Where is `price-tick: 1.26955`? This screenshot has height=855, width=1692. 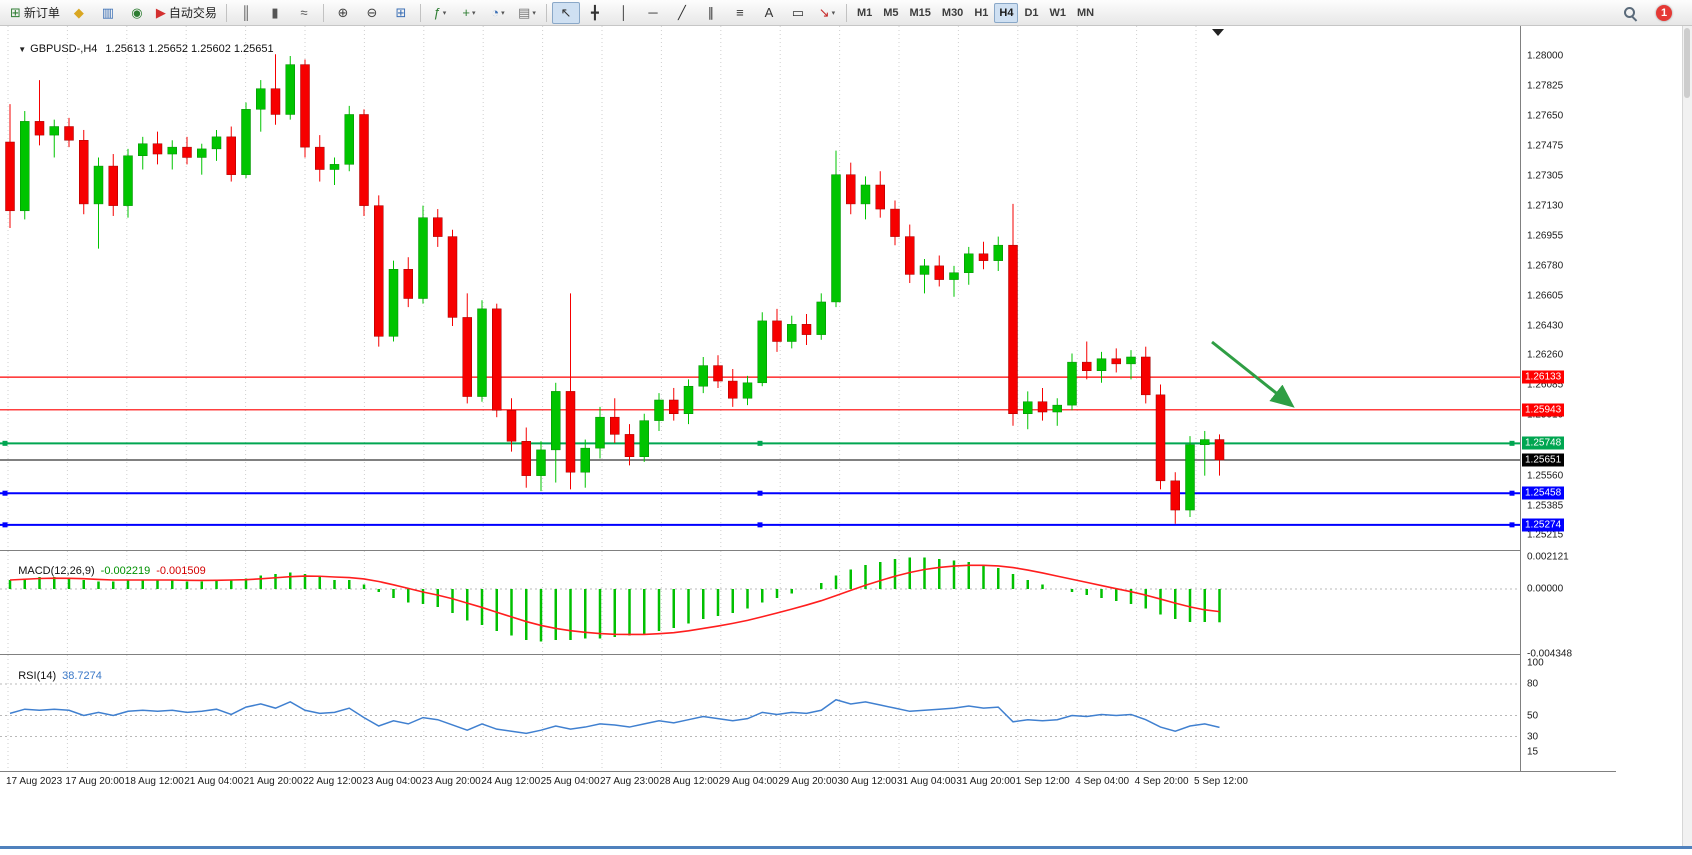 price-tick: 1.26955 is located at coordinates (1545, 236).